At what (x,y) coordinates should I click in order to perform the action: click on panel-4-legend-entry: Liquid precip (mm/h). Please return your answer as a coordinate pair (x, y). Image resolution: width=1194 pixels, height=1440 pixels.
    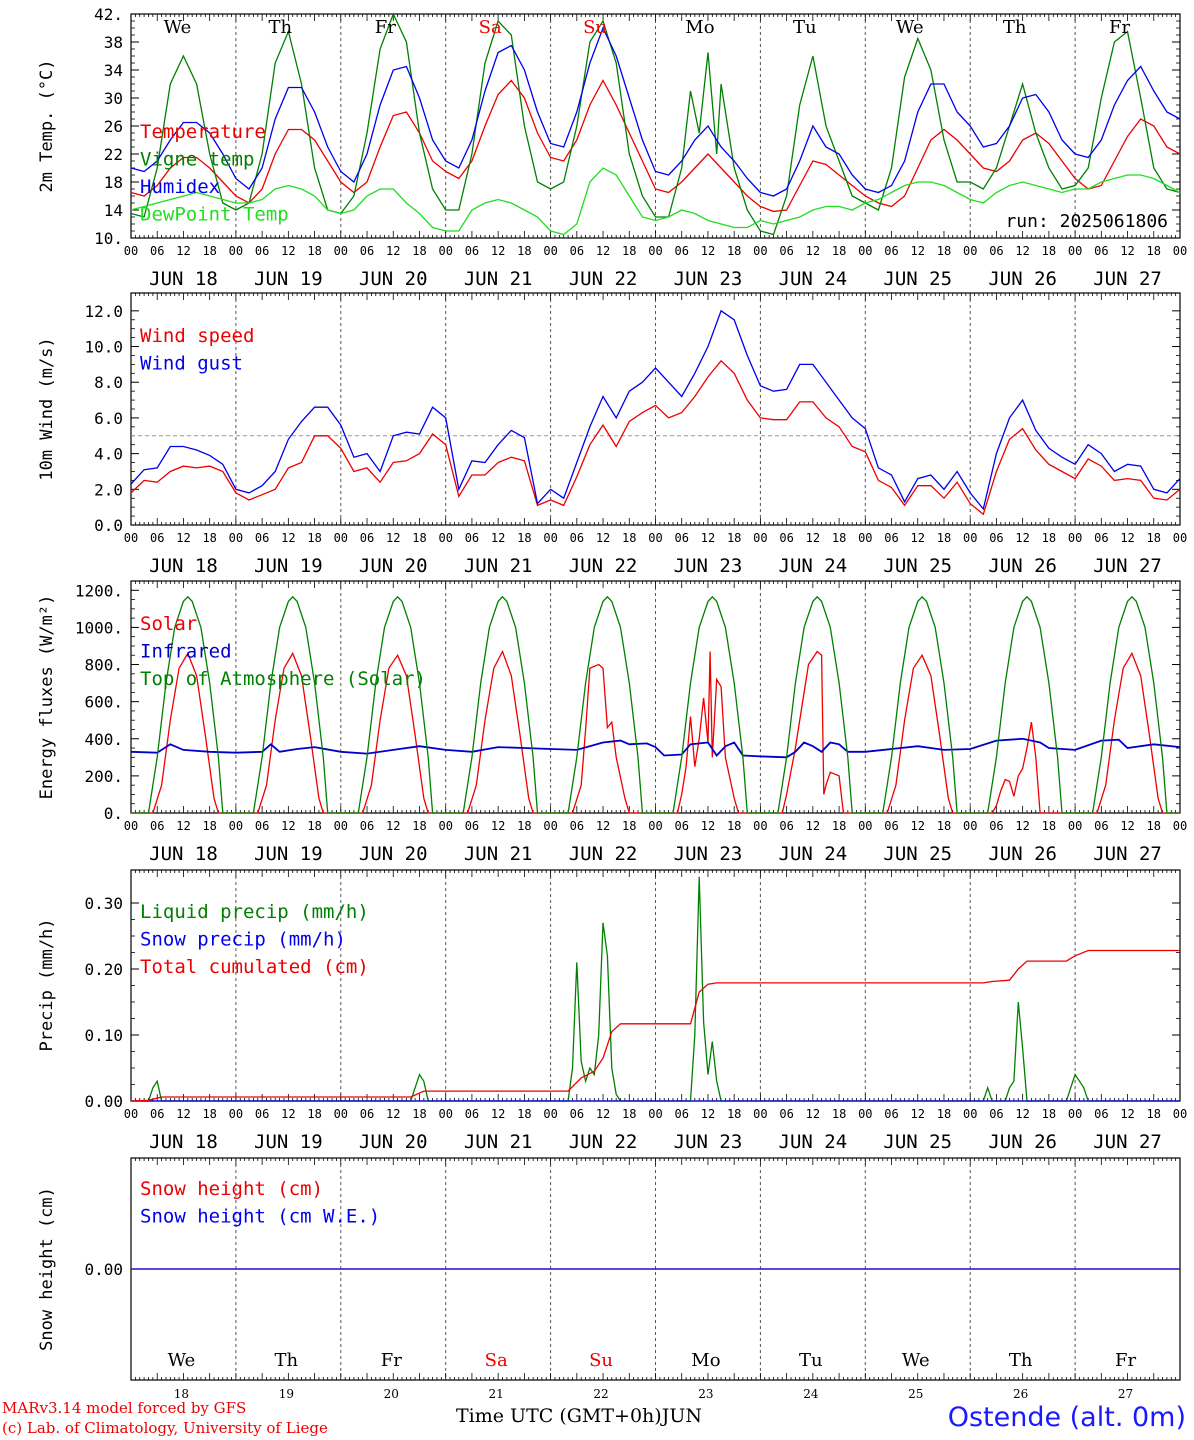
    Looking at the image, I should click on (254, 912).